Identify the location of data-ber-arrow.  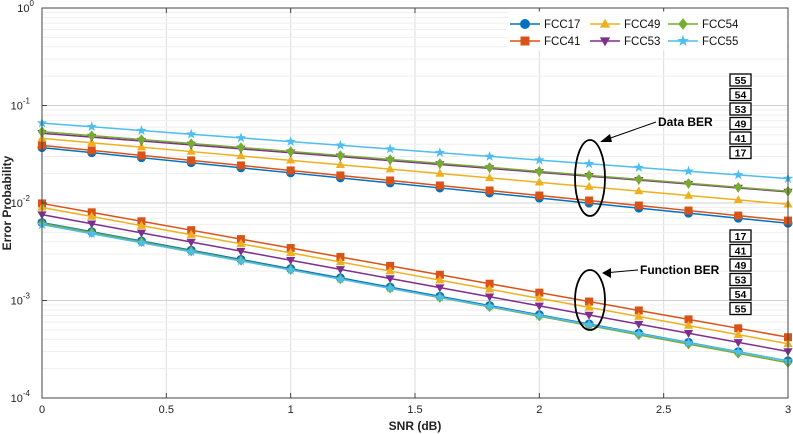
(629, 131).